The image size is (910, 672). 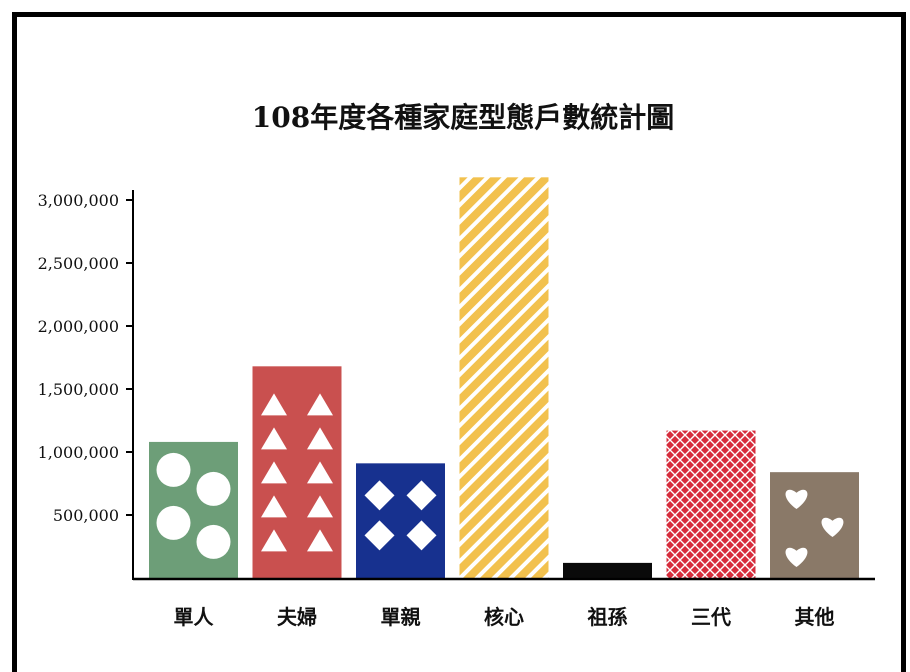 I want to click on x-tick-label: 祖孫, so click(x=607, y=617).